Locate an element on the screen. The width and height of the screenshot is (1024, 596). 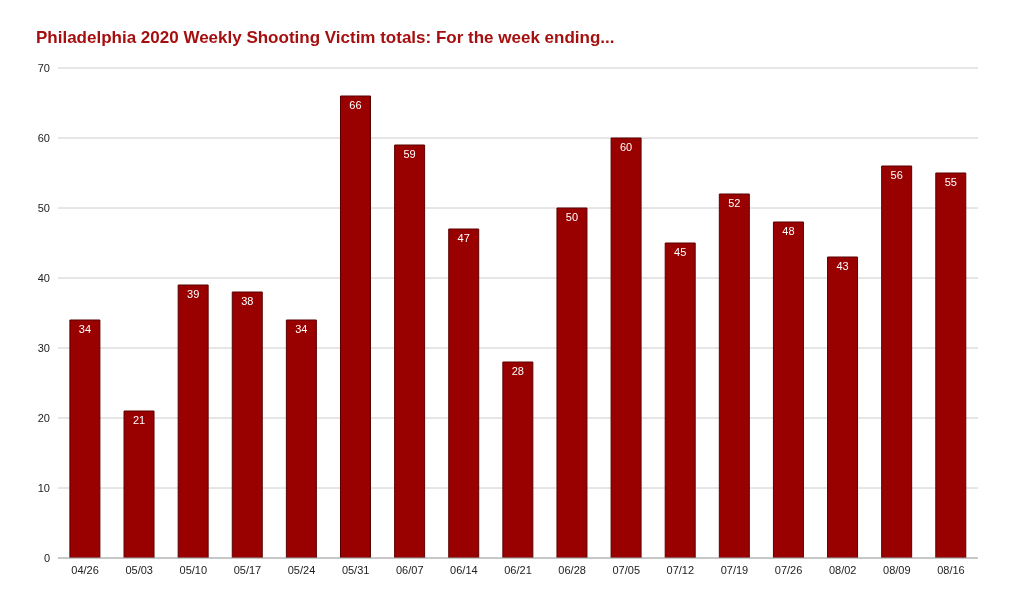
data-label: 52 is located at coordinates (734, 202).